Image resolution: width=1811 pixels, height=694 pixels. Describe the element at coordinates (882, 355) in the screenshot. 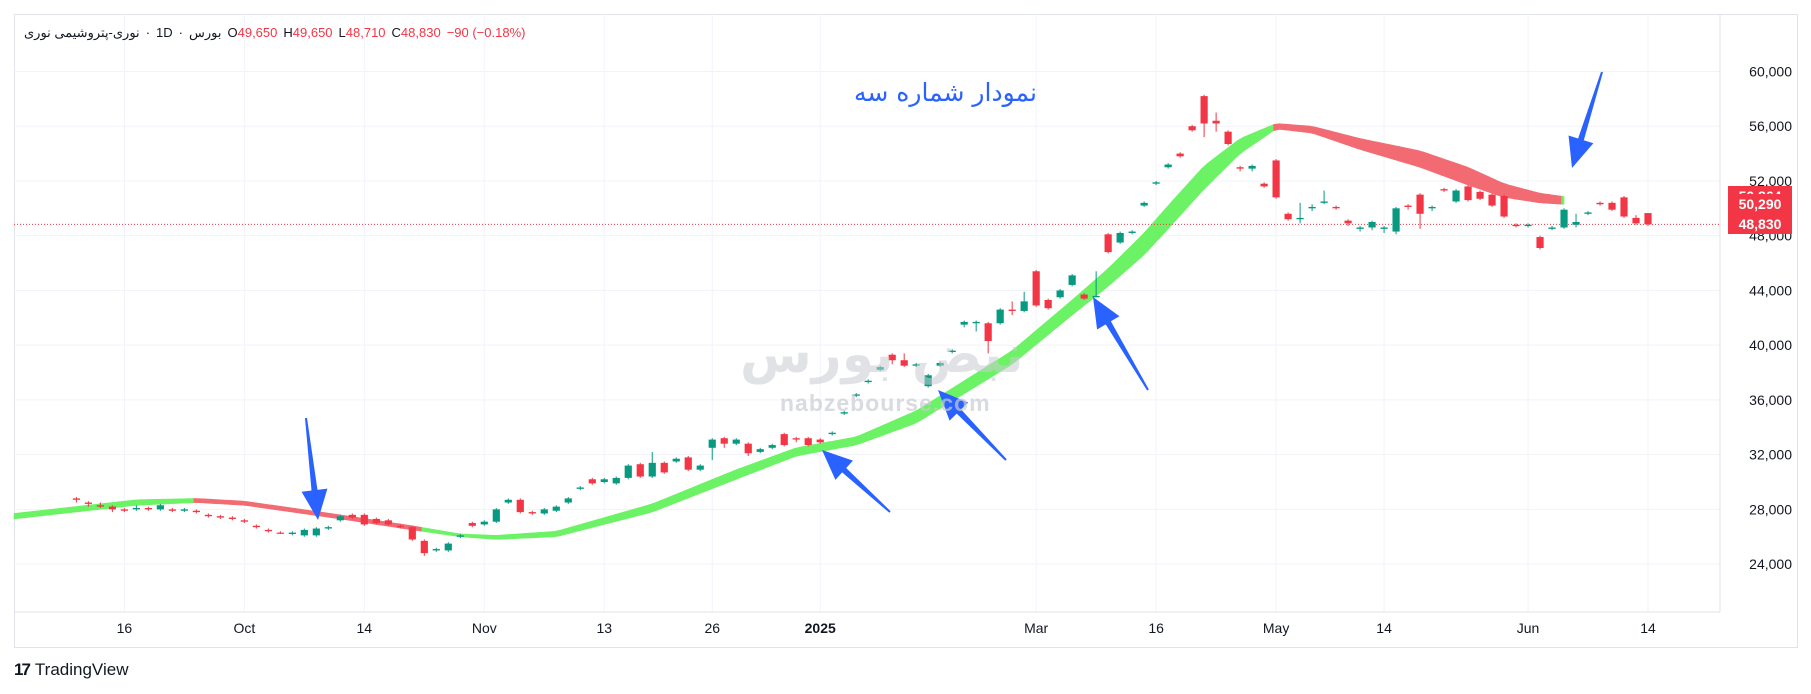

I see `watermark-logo: نبض بورس` at that location.